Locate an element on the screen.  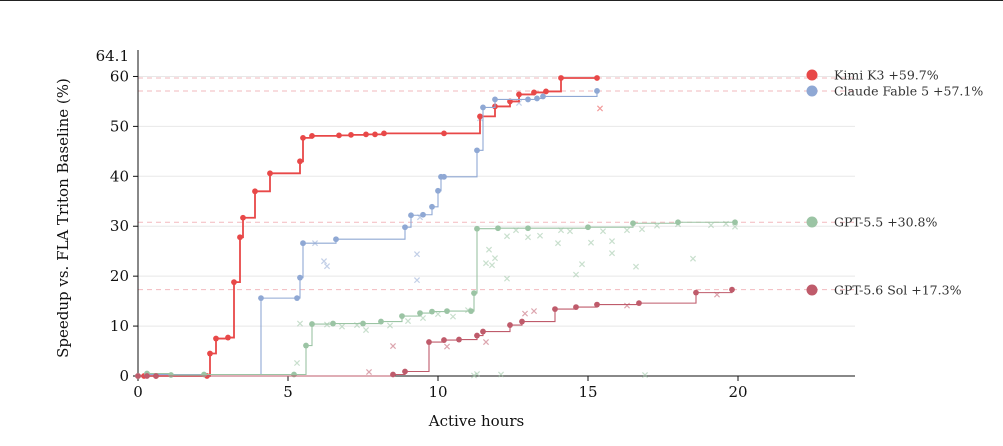
legend-label-0: Kimi K3 +59.7% is located at coordinates (886, 75).